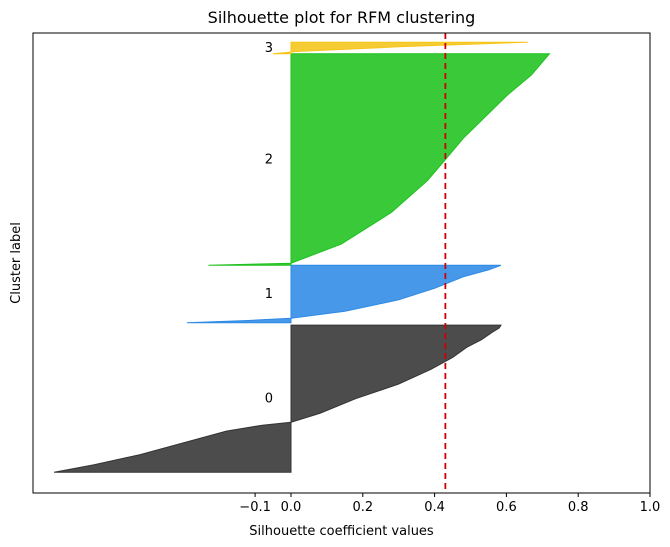  Describe the element at coordinates (269, 160) in the screenshot. I see `cluster-2-label: 2` at that location.